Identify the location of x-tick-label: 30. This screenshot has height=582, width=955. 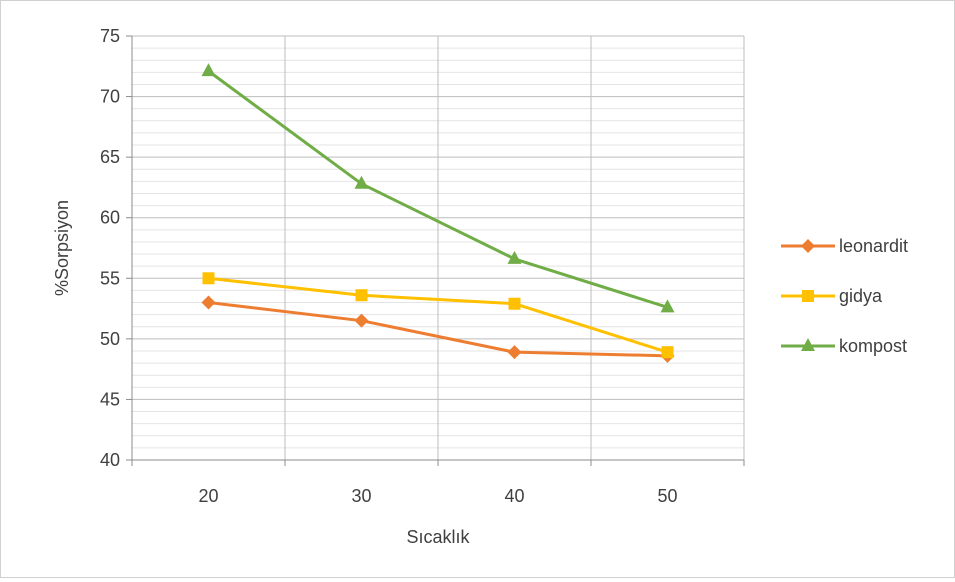
(361, 496).